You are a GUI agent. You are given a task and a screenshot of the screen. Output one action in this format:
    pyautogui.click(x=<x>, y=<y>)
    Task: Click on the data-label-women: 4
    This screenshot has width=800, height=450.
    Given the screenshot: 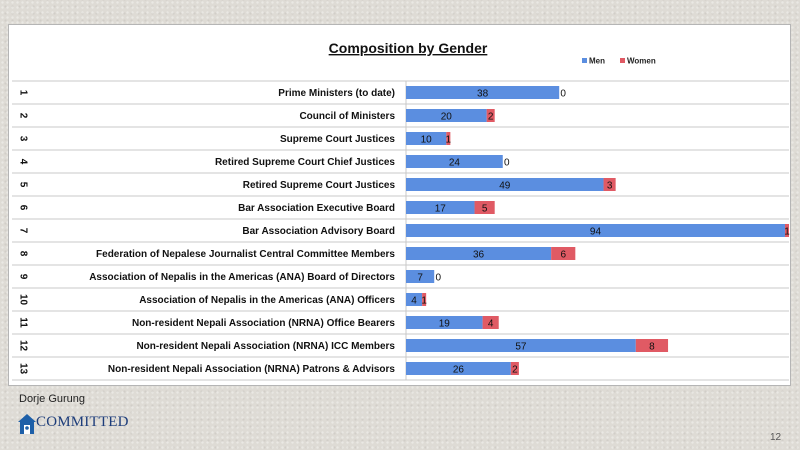 What is the action you would take?
    pyautogui.click(x=491, y=324)
    